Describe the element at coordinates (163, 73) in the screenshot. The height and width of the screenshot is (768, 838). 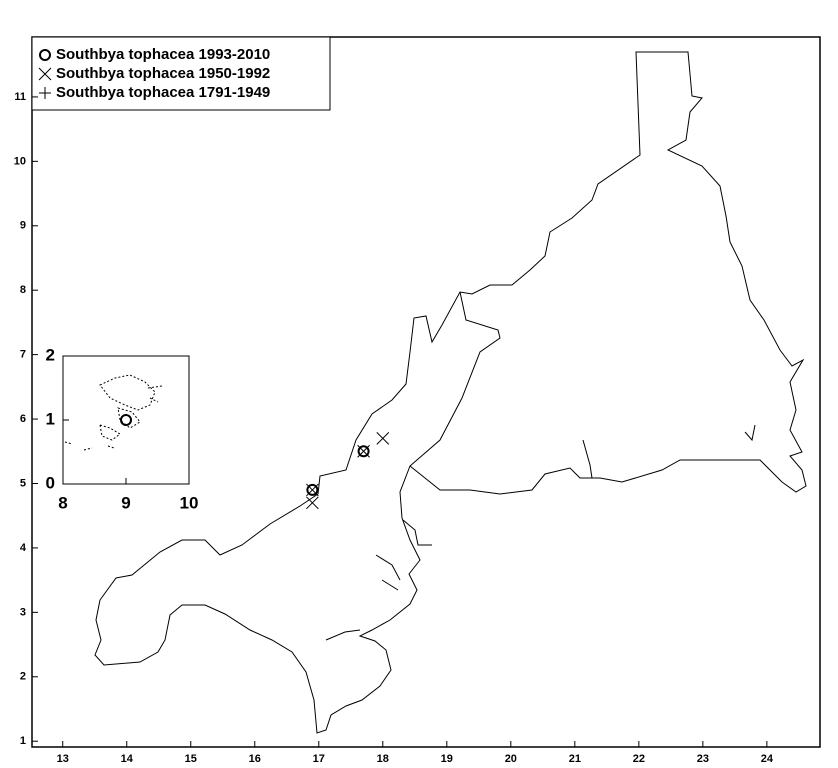
I see `legend-label: Southbya tophacea 1950-1992` at that location.